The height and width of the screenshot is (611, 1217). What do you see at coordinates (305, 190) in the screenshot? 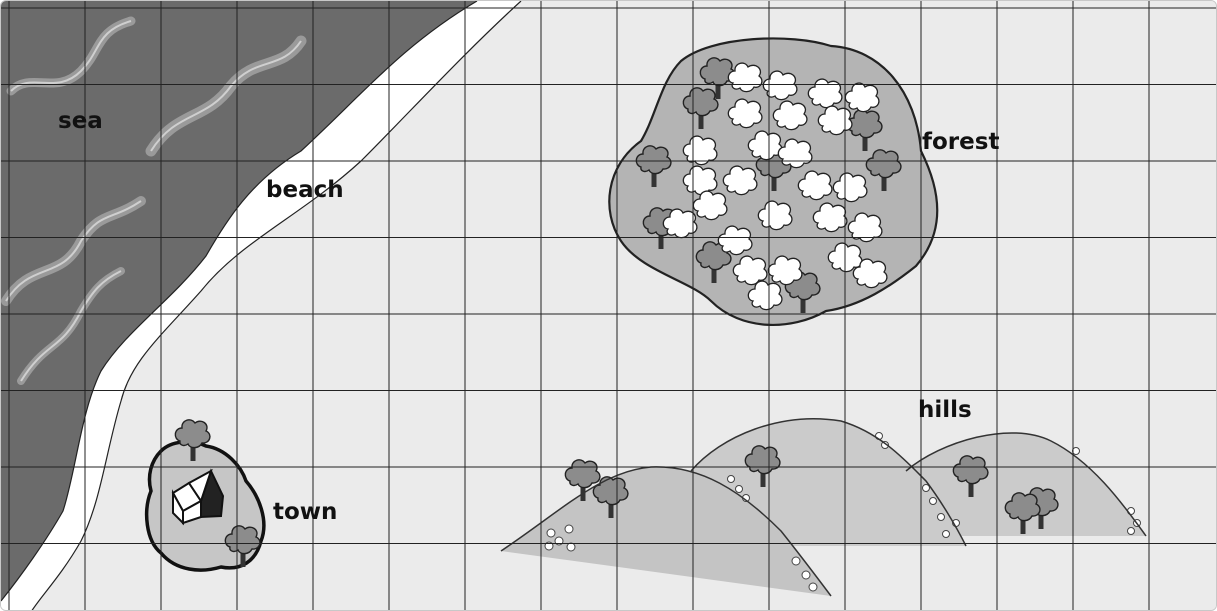
I see `label-beach: beach` at bounding box center [305, 190].